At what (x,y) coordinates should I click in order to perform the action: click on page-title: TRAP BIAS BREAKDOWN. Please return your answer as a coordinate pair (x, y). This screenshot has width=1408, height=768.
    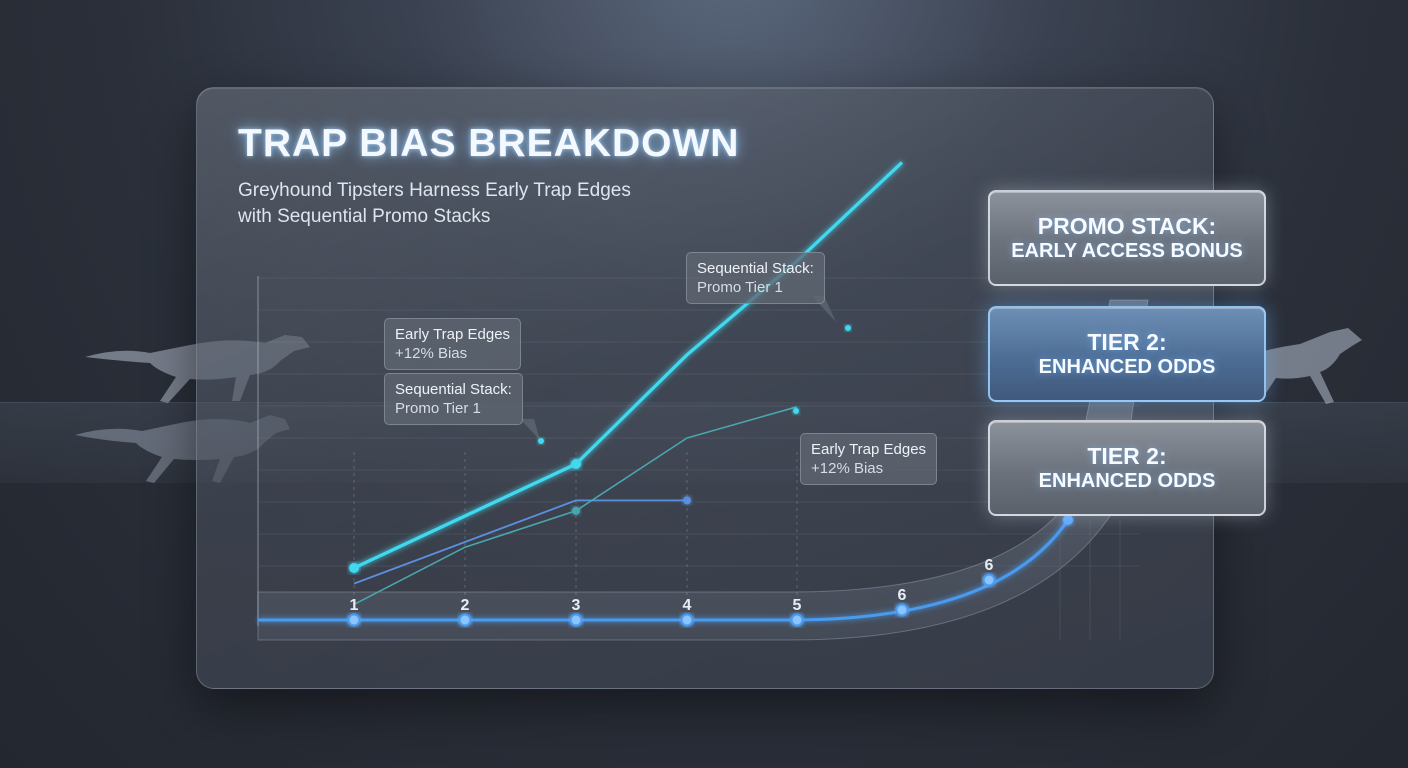
    Looking at the image, I should click on (489, 143).